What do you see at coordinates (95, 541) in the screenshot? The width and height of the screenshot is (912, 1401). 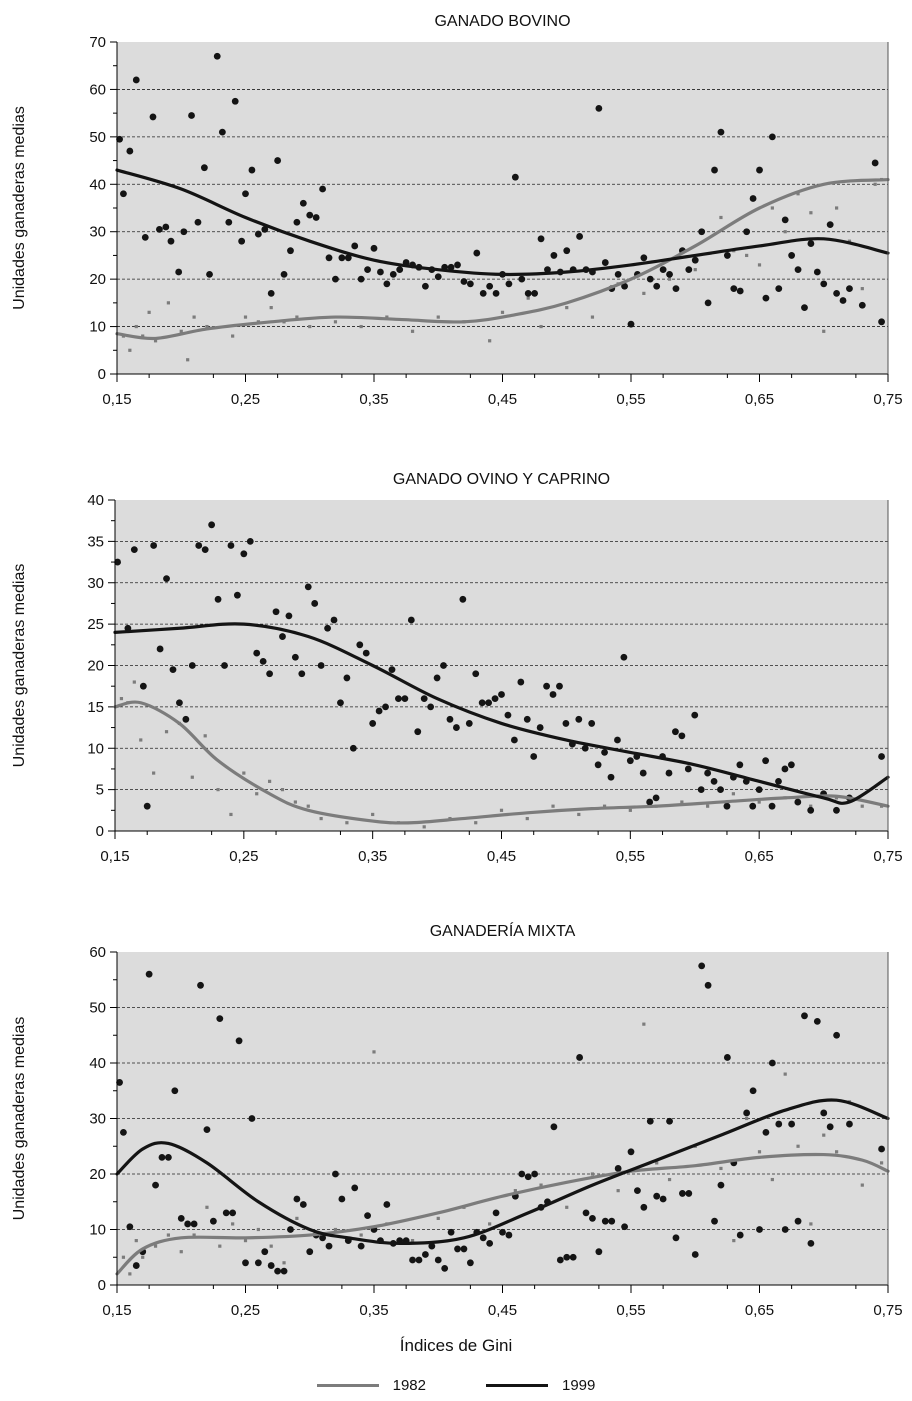 I see `y-tick-label-35: 35` at bounding box center [95, 541].